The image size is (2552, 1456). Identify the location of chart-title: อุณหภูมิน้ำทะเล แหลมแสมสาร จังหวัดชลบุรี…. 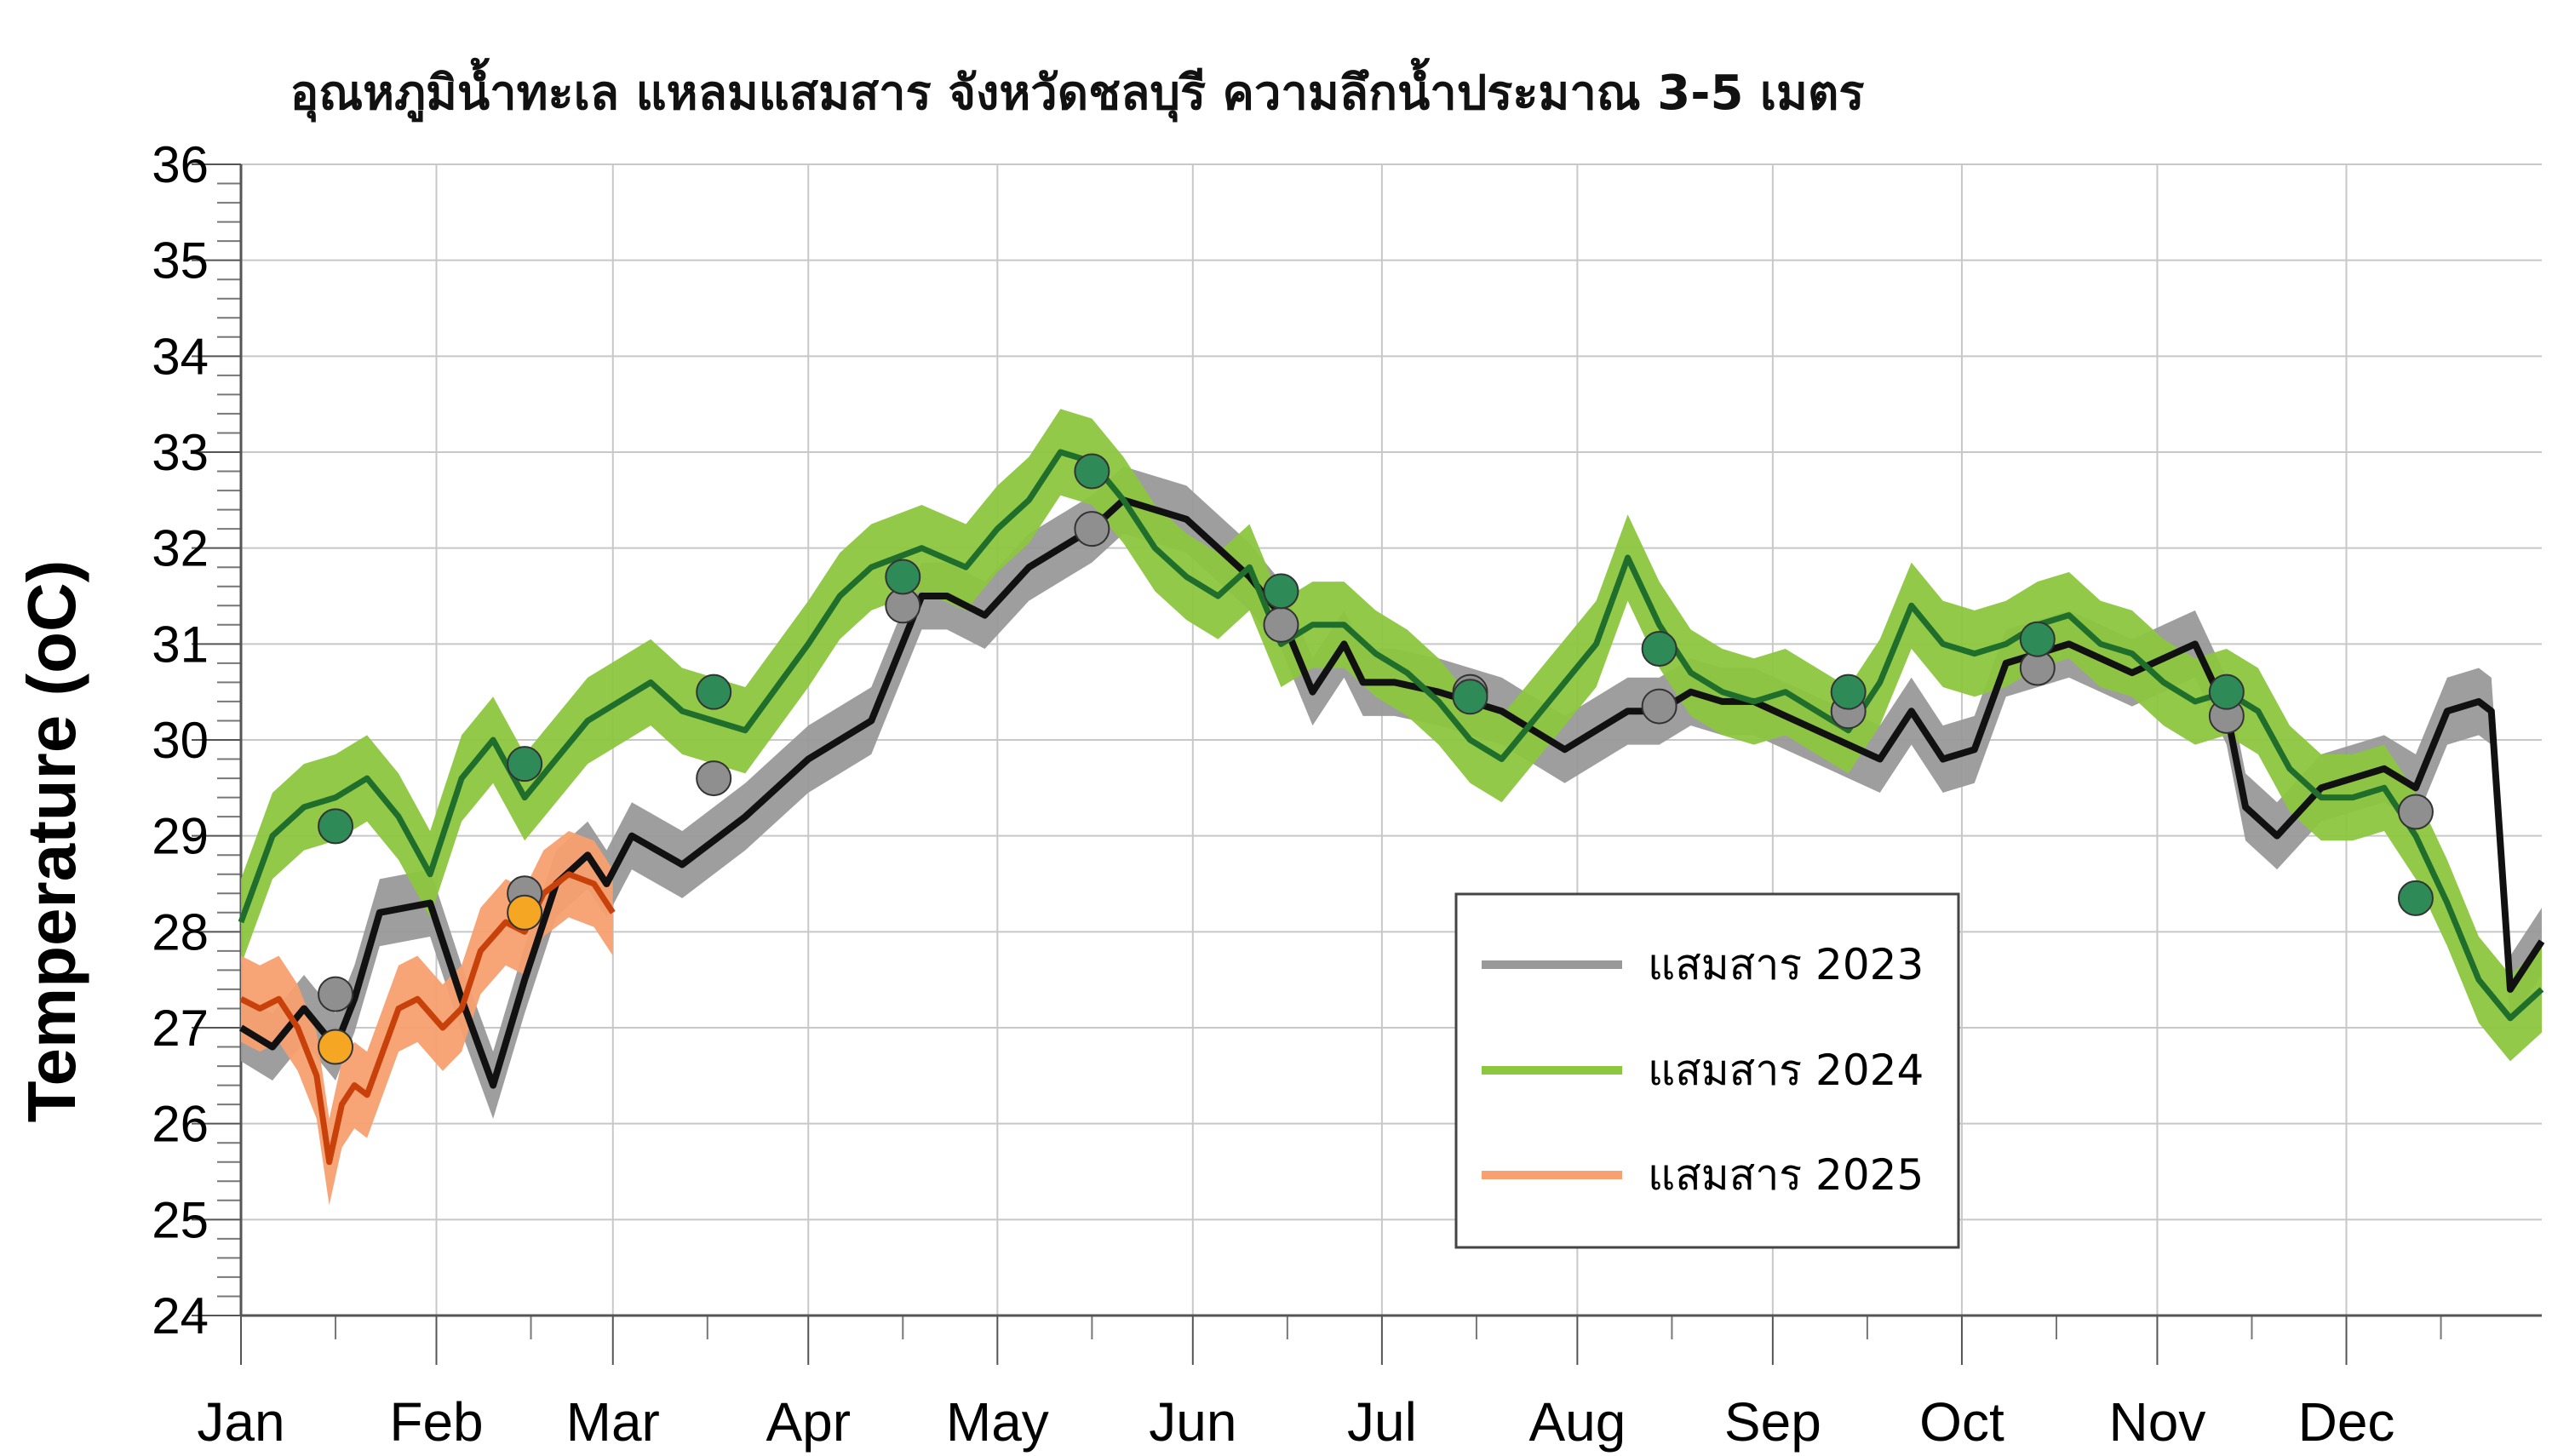
(1077, 90).